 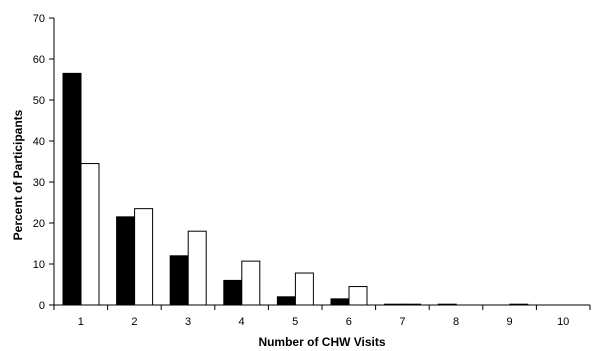 What do you see at coordinates (39, 265) in the screenshot?
I see `y-tick-label: 10` at bounding box center [39, 265].